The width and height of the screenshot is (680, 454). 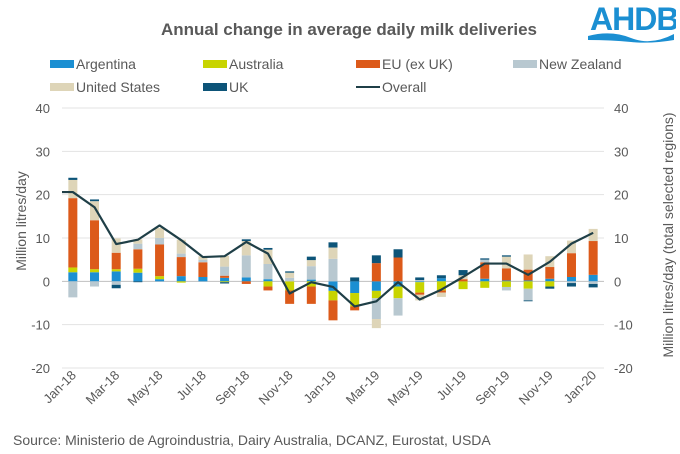 What do you see at coordinates (256, 64) in the screenshot?
I see `legend-label: Australia` at bounding box center [256, 64].